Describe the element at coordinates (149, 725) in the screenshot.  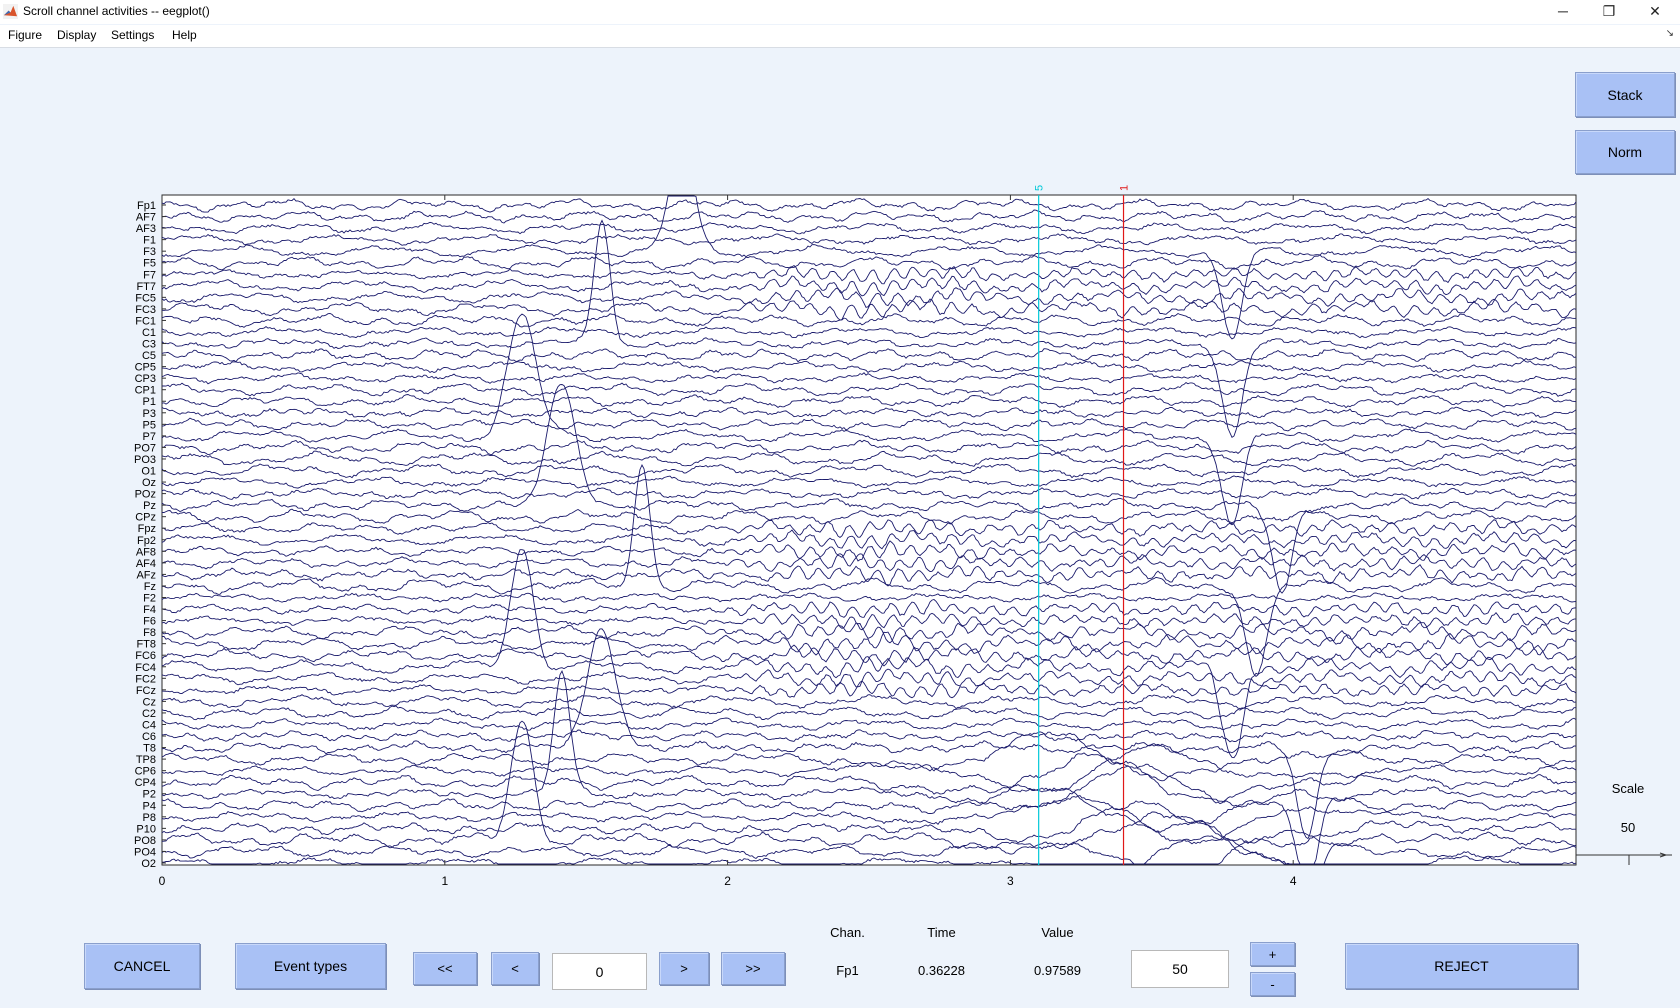
I see `channel-label: C4` at that location.